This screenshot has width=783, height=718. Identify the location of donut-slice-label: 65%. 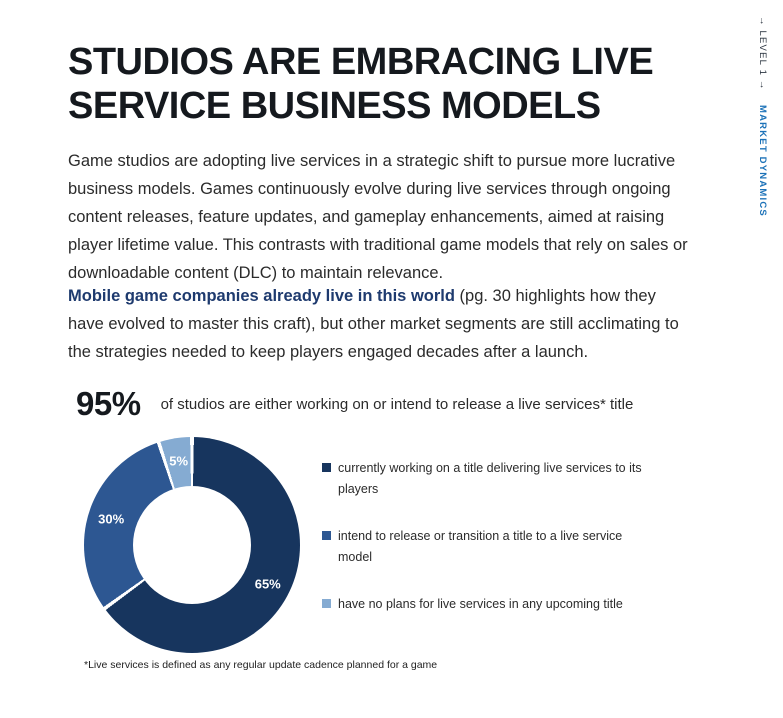
(267, 584).